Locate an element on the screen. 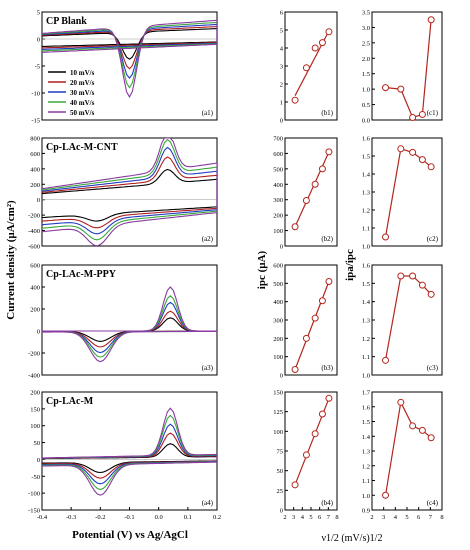 The image size is (470, 550). panel-tag: (c2) is located at coordinates (433, 239).